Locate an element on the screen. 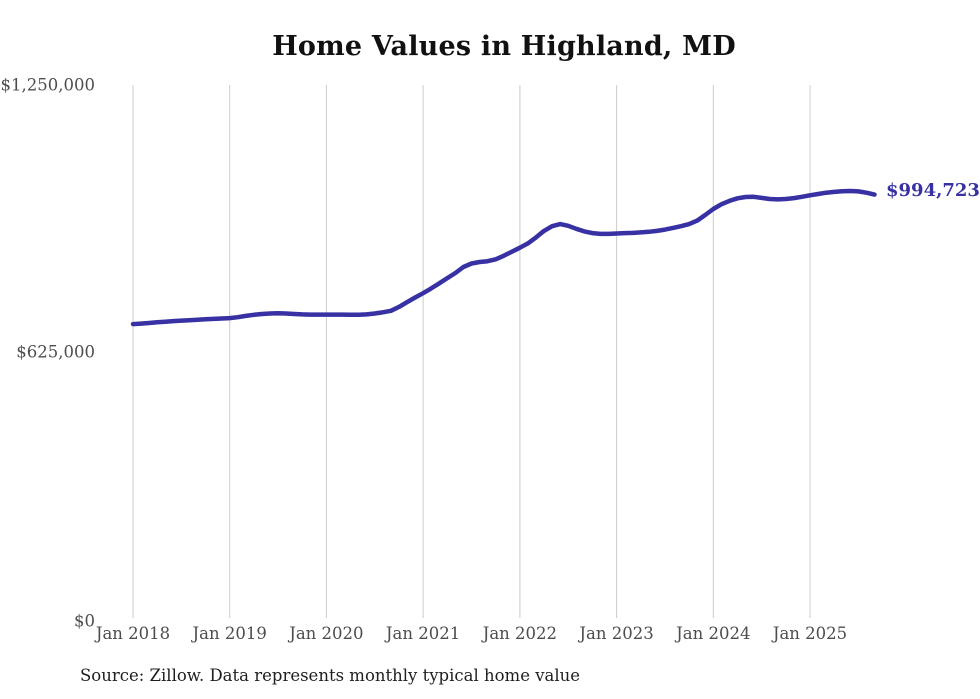 This screenshot has width=980, height=699. chart-title: Home Values in Highland, MD is located at coordinates (504, 46).